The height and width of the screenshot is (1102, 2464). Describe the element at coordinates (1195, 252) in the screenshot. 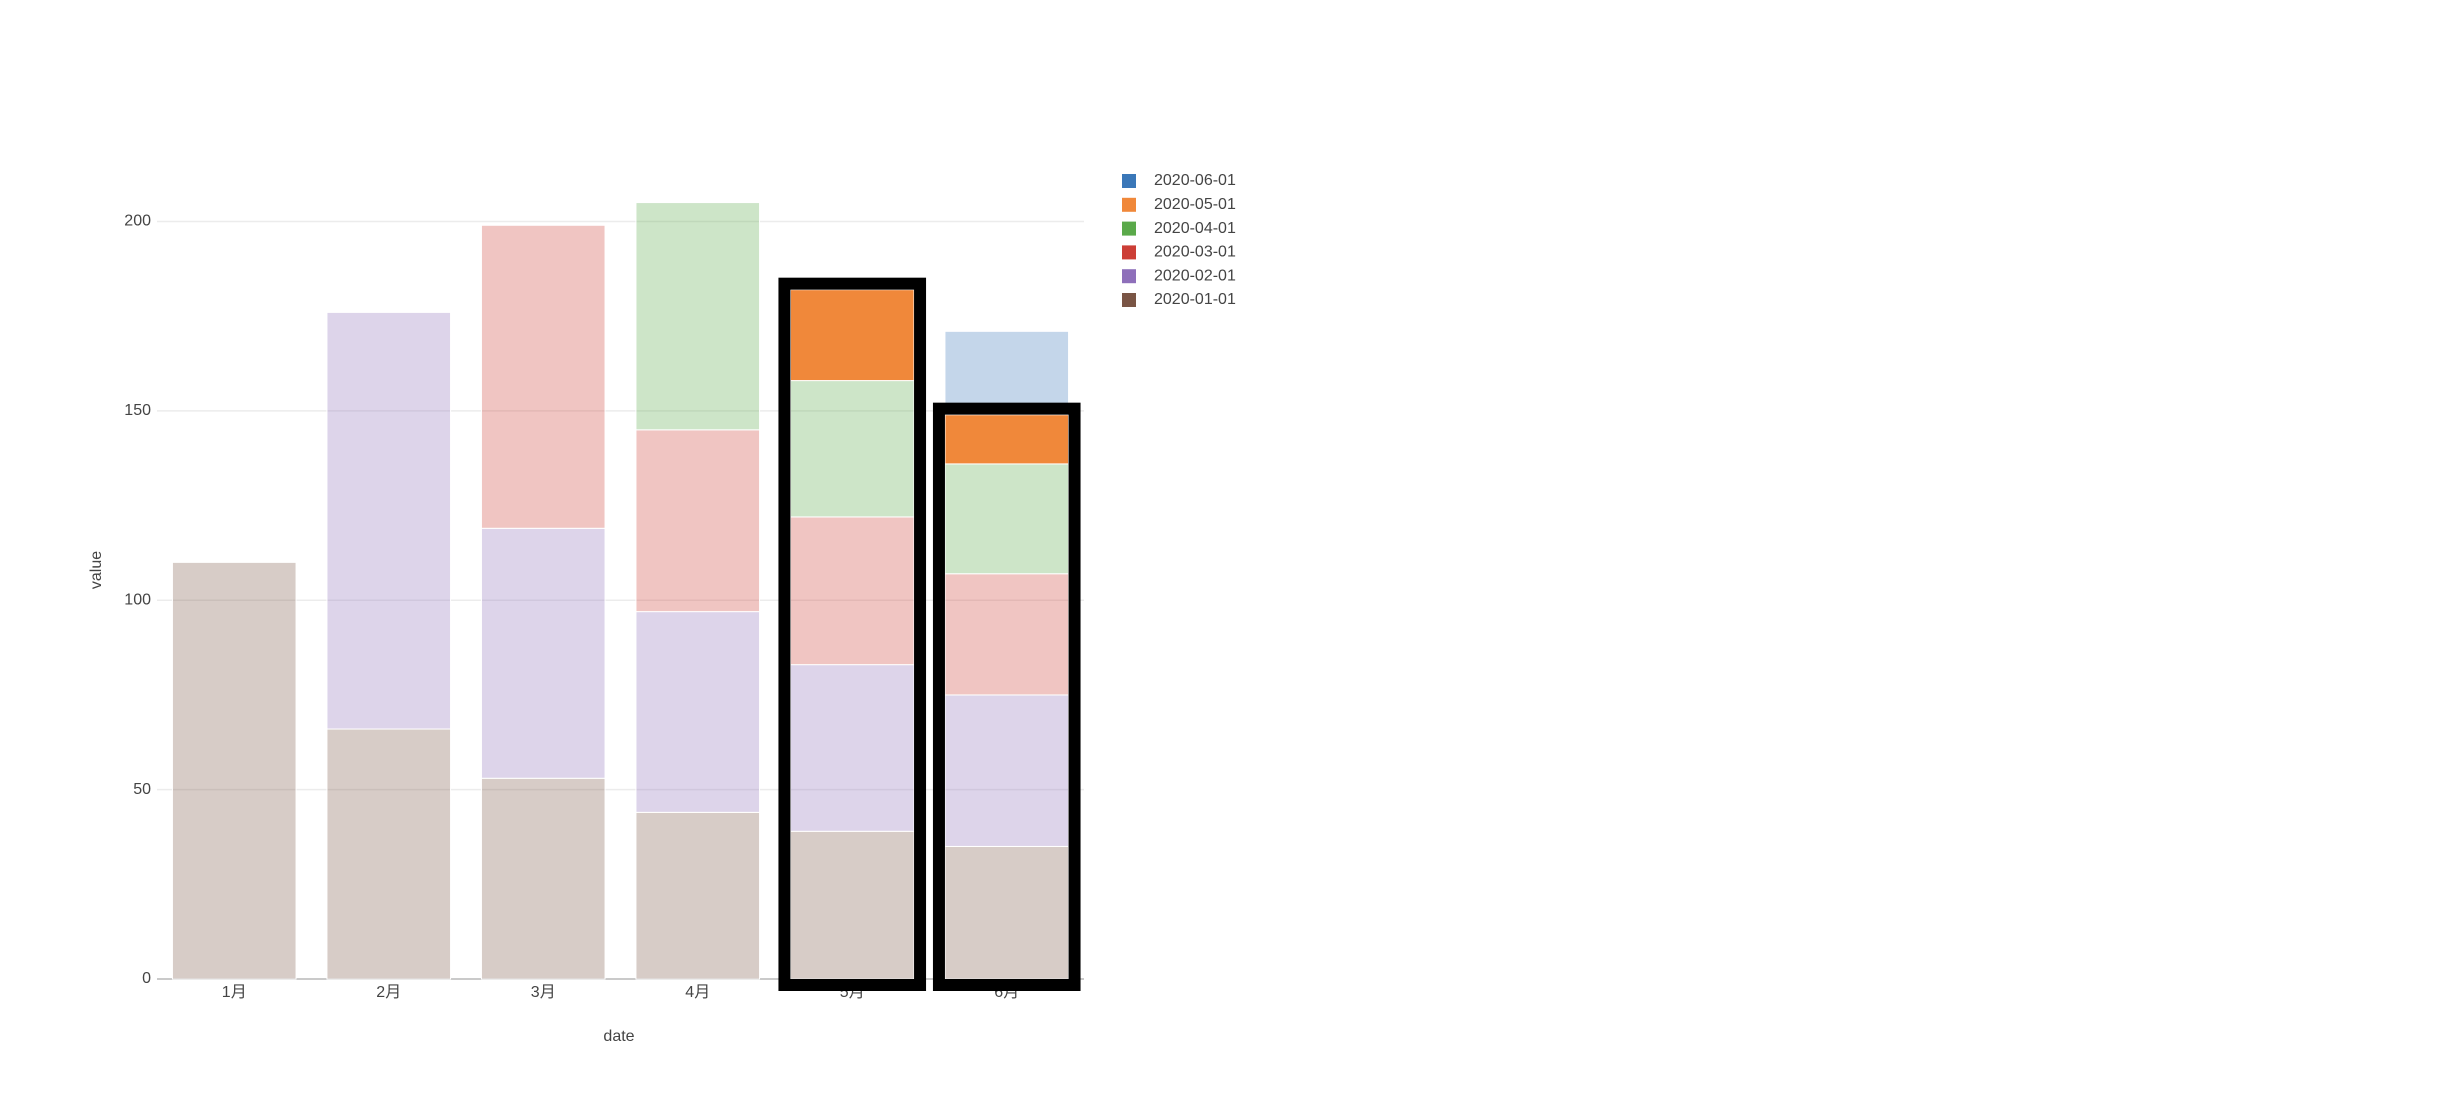

I see `legend-label: 2020-03-01` at that location.